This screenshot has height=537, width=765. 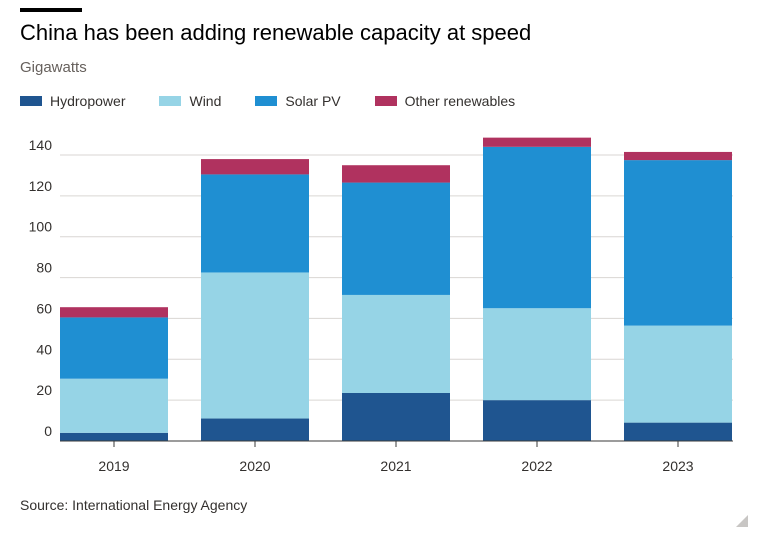 I want to click on x-tick-label: 2020, so click(x=254, y=466).